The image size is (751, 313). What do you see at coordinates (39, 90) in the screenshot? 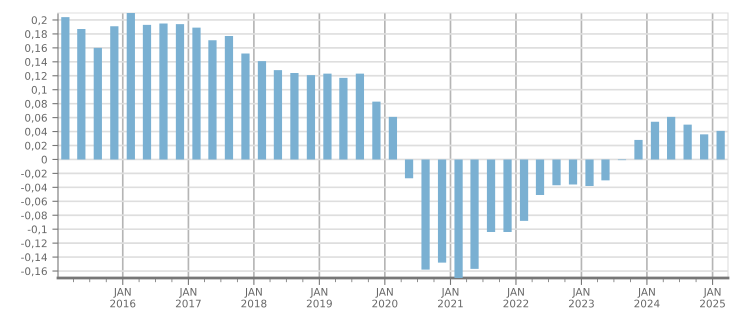
I see `y-tick-label: 0,1` at bounding box center [39, 90].